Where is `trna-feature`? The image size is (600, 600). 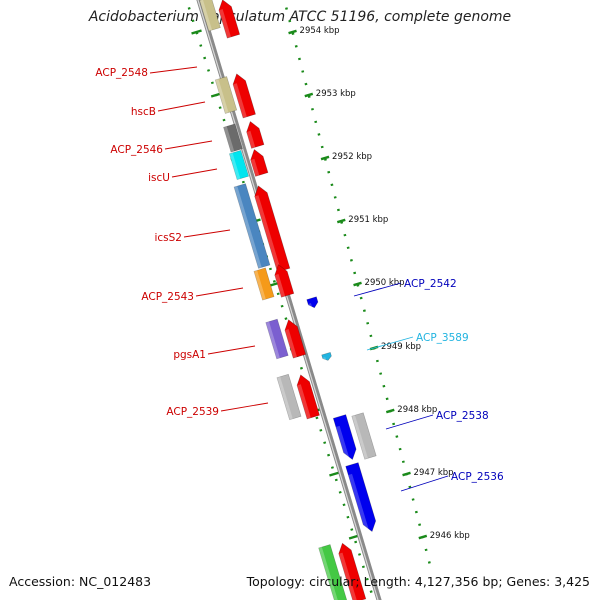 trna-feature is located at coordinates (326, 356).